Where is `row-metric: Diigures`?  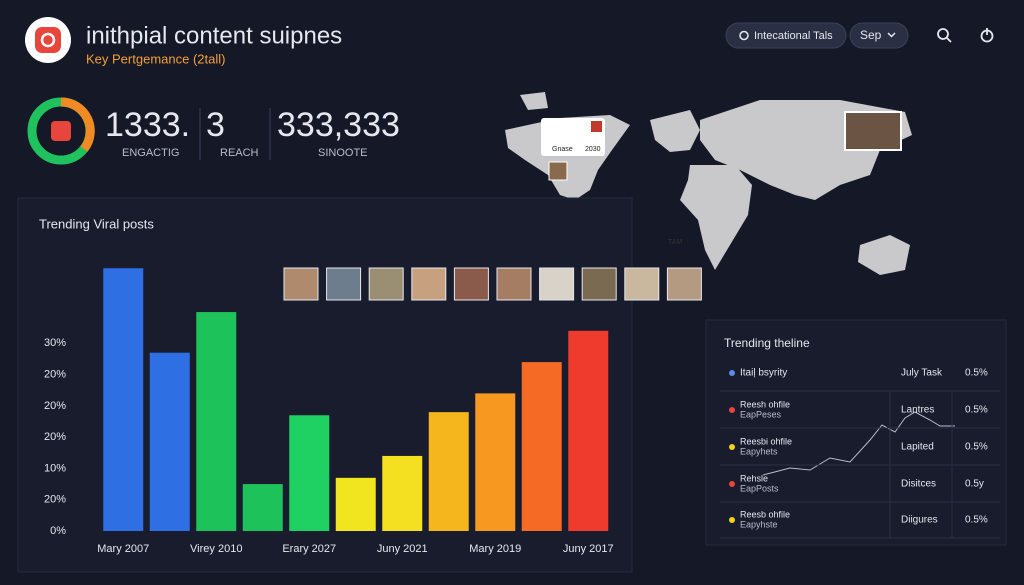 row-metric: Diigures is located at coordinates (919, 520).